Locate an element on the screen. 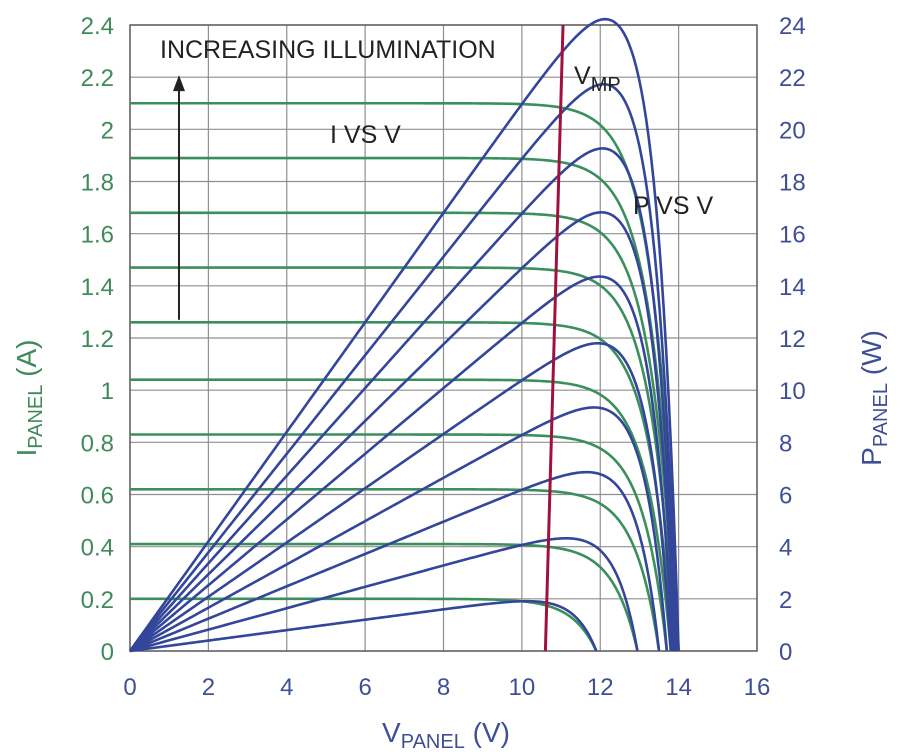 This screenshot has width=900, height=755. y-left-tick-label: 1.2 is located at coordinates (97, 339).